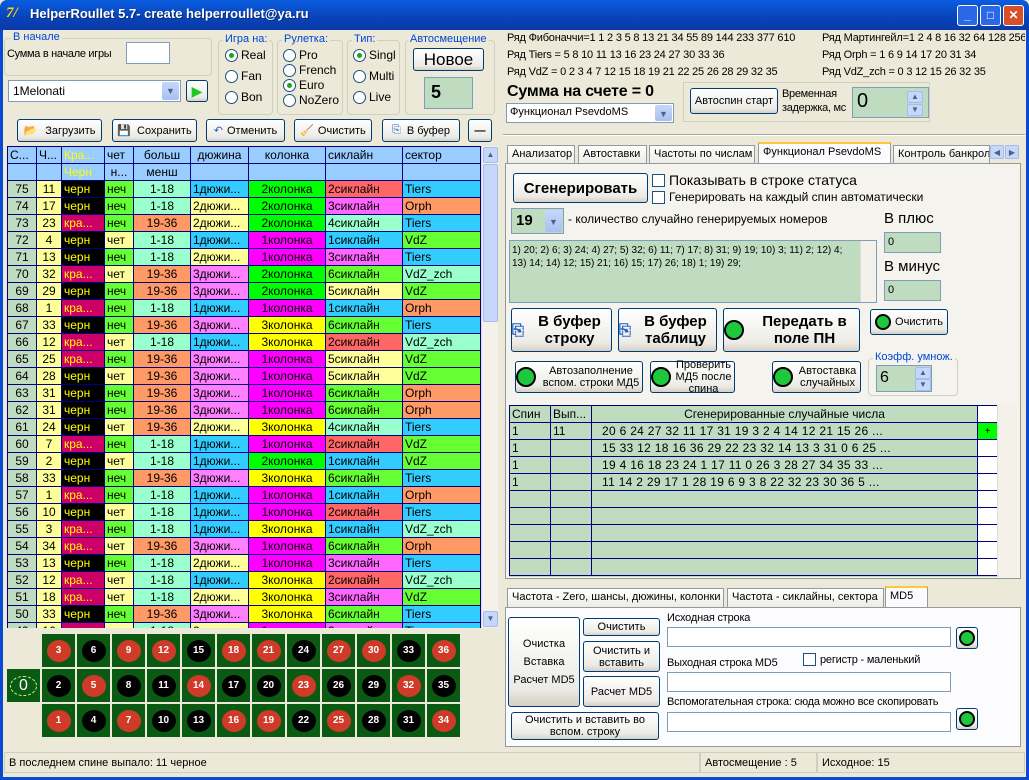 This screenshot has height=780, width=1029. What do you see at coordinates (408, 720) in the screenshot?
I see `board-number-31: 31` at bounding box center [408, 720].